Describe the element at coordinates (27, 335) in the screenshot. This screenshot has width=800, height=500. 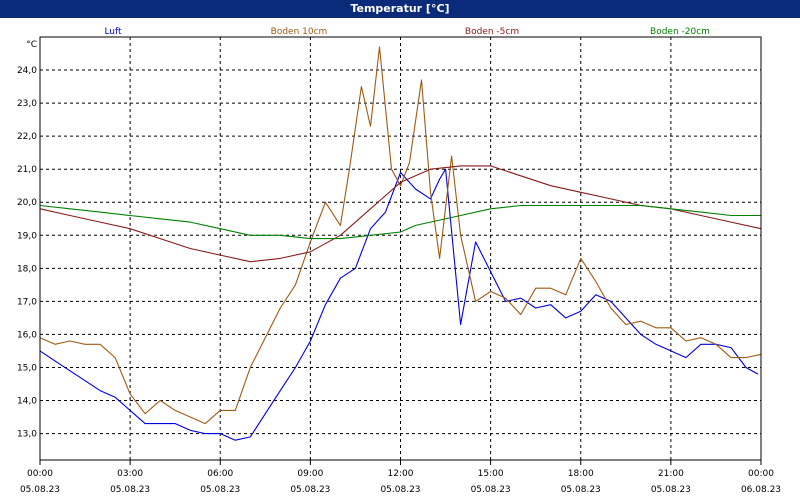
I see `y-tick-label: 16,0` at that location.